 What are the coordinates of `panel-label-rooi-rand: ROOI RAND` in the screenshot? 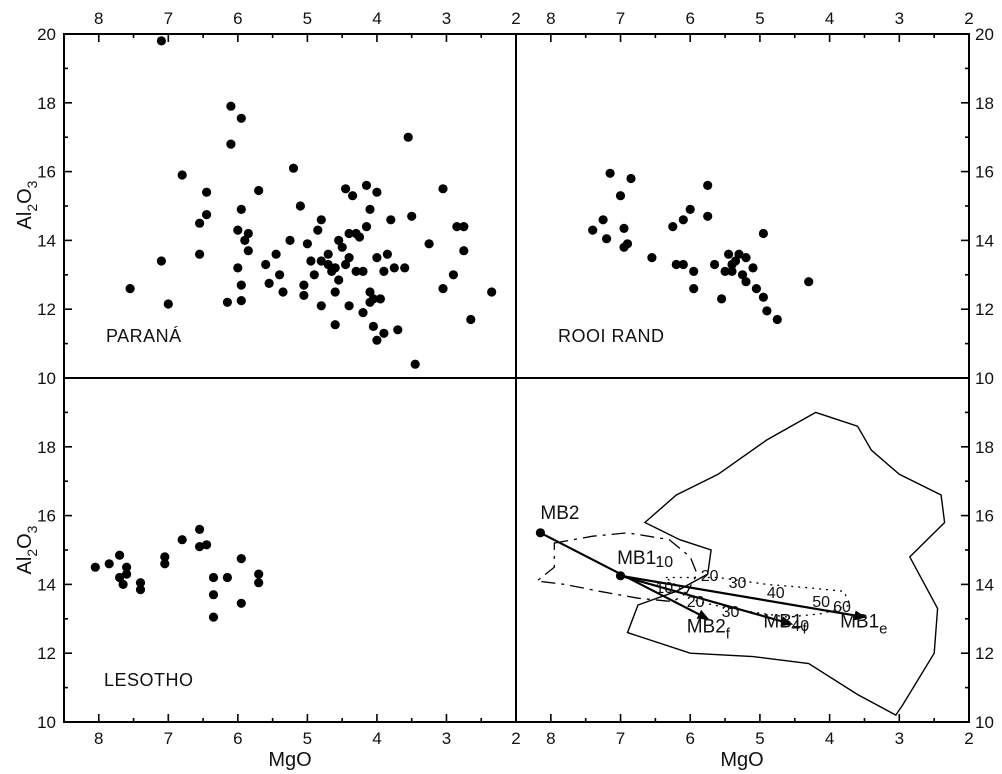 It's located at (611, 336).